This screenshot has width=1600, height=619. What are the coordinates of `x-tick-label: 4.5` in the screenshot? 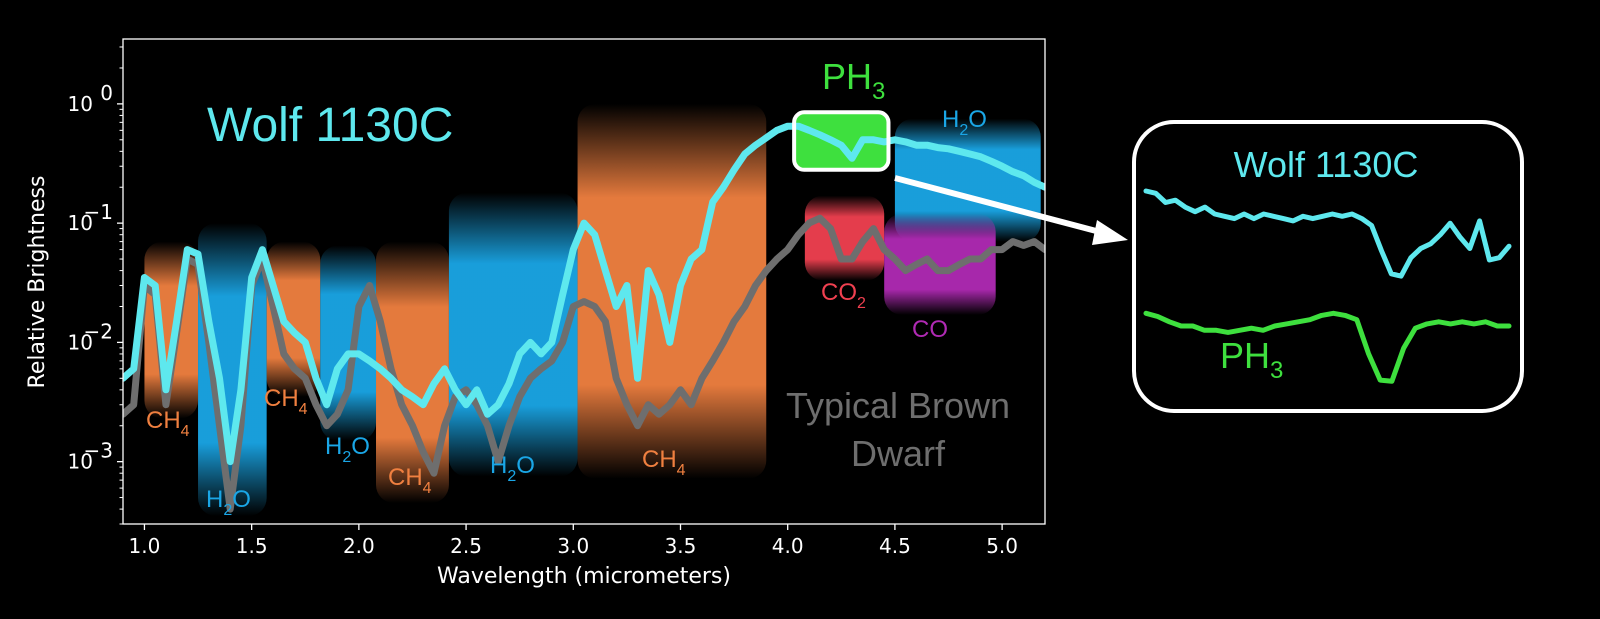 It's located at (895, 546).